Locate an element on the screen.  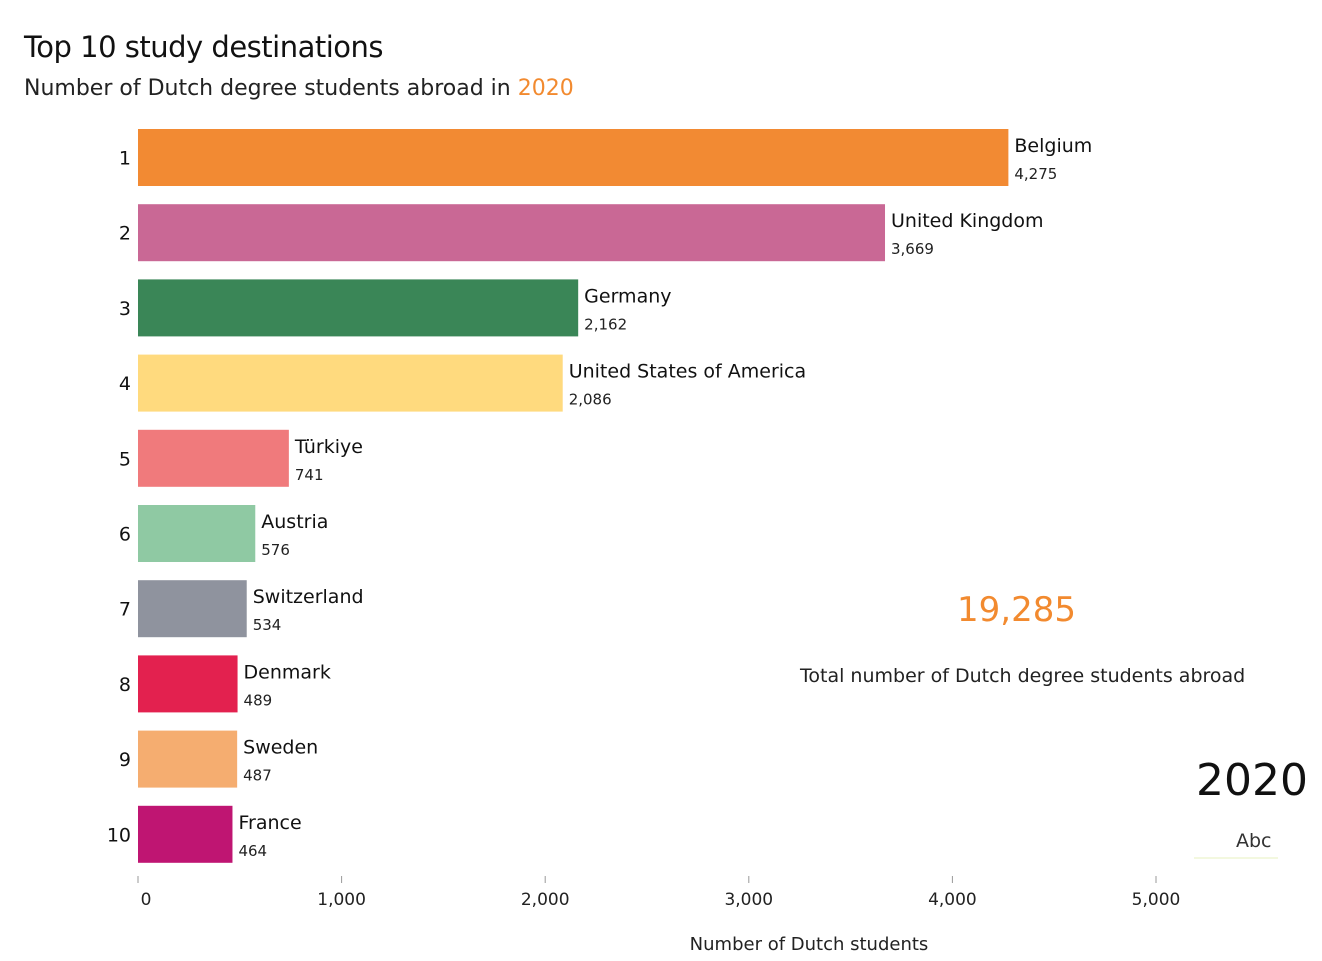
x-axis-title: Number of Dutch students is located at coordinates (809, 944).